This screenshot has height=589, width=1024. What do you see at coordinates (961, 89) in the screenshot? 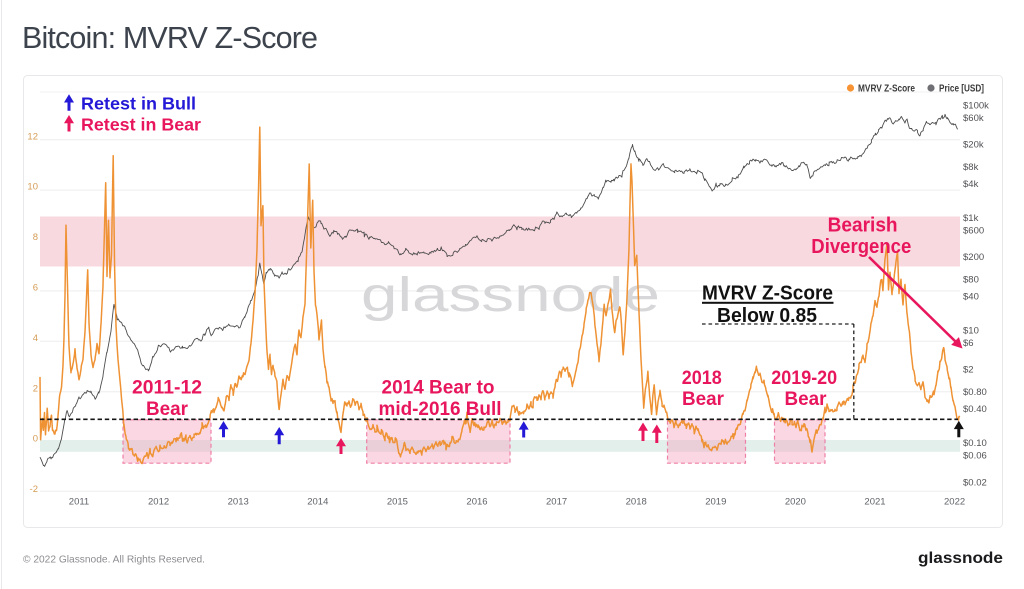
I see `svg-text: Price [USD]` at bounding box center [961, 89].